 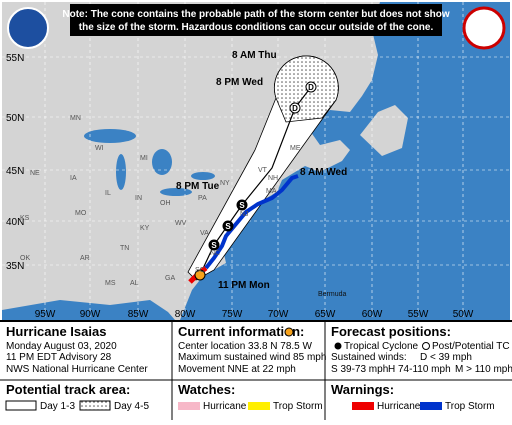 I want to click on wind-m: M > 110 mph, so click(x=483, y=369).